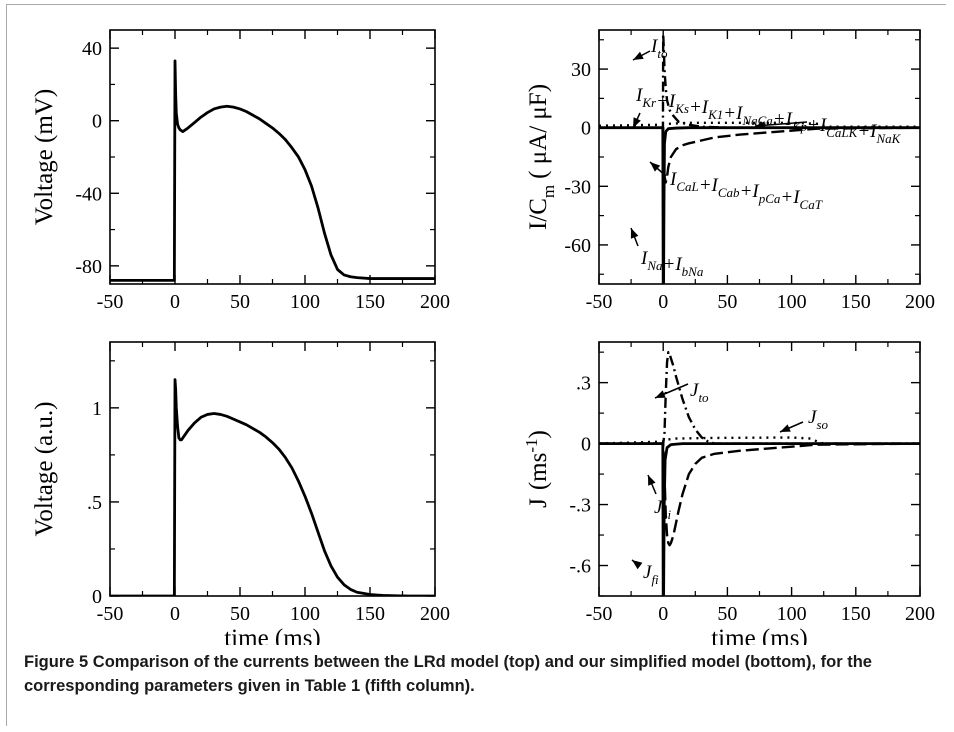  What do you see at coordinates (583, 384) in the screenshot?
I see `y-tick-label: .3` at bounding box center [583, 384].